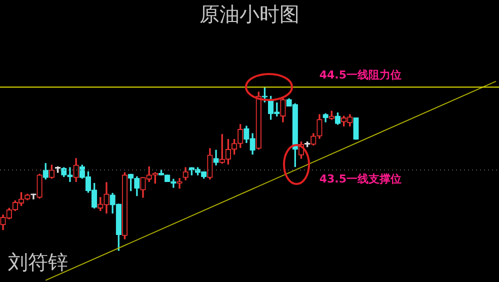 This screenshot has height=282, width=499. I want to click on ref-line-label: 44.5一线阻力位, so click(360, 75).